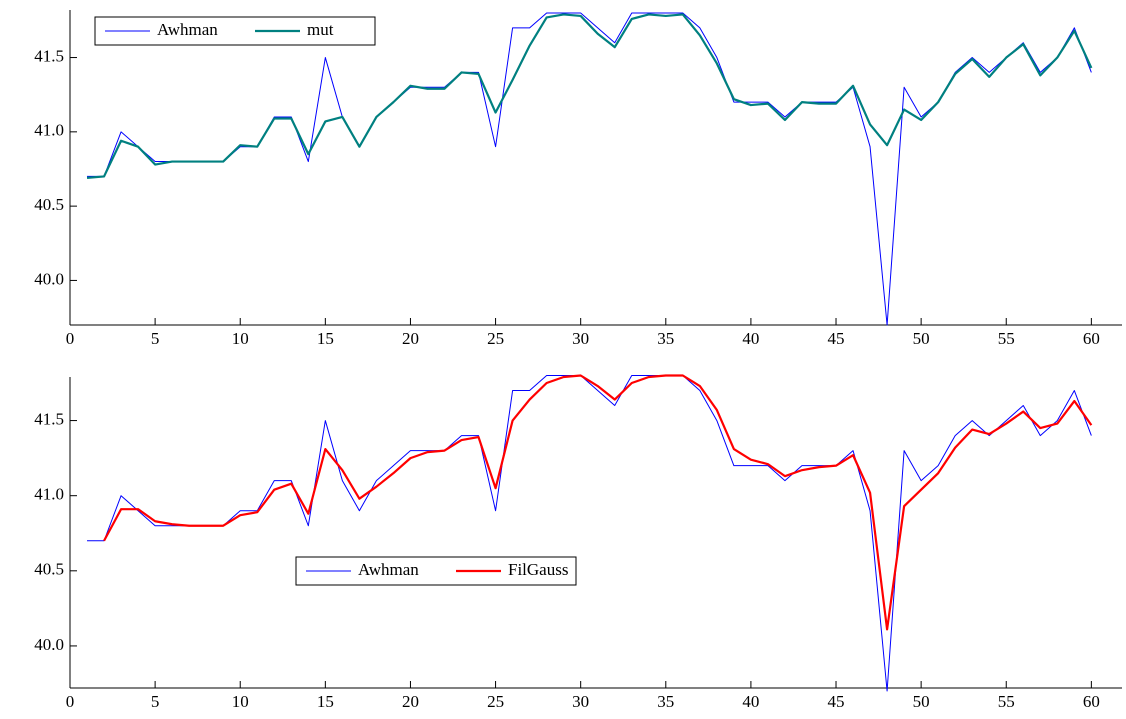 The height and width of the screenshot is (719, 1126). What do you see at coordinates (538, 569) in the screenshot?
I see `legend-label: FilGauss` at bounding box center [538, 569].